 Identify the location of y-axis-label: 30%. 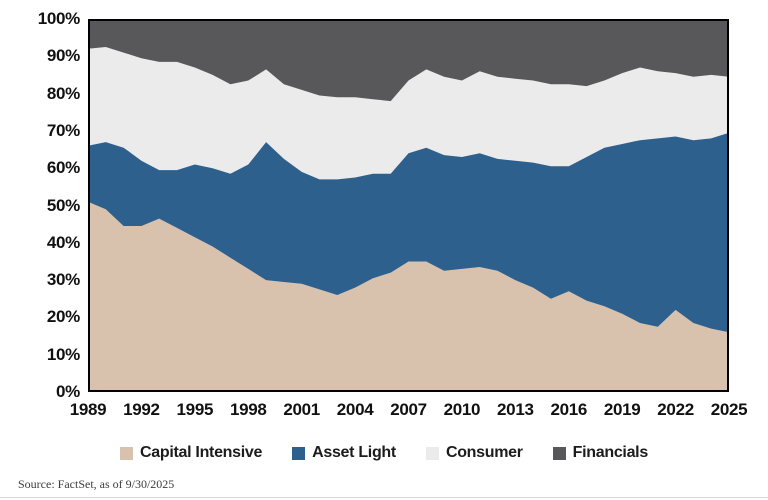
(63, 280).